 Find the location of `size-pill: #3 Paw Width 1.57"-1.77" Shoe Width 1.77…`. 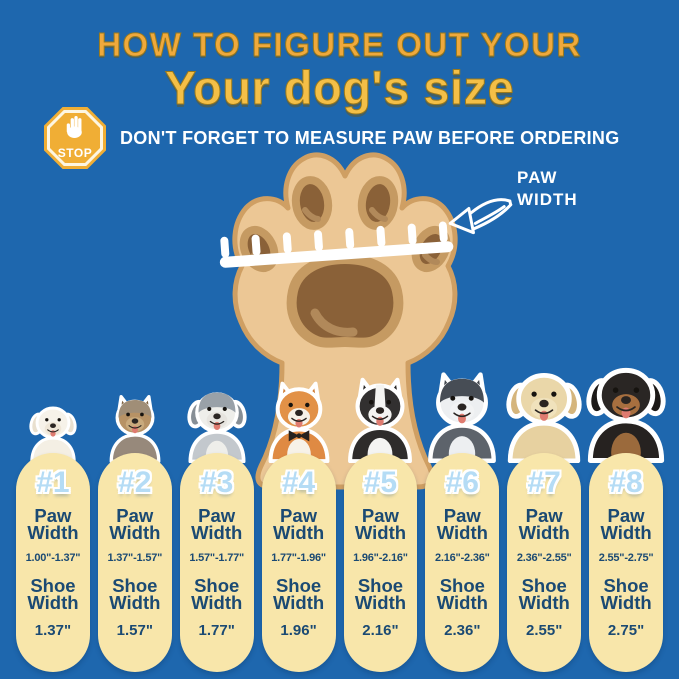

size-pill: #3 Paw Width 1.57"-1.77" Shoe Width 1.77… is located at coordinates (216, 562).